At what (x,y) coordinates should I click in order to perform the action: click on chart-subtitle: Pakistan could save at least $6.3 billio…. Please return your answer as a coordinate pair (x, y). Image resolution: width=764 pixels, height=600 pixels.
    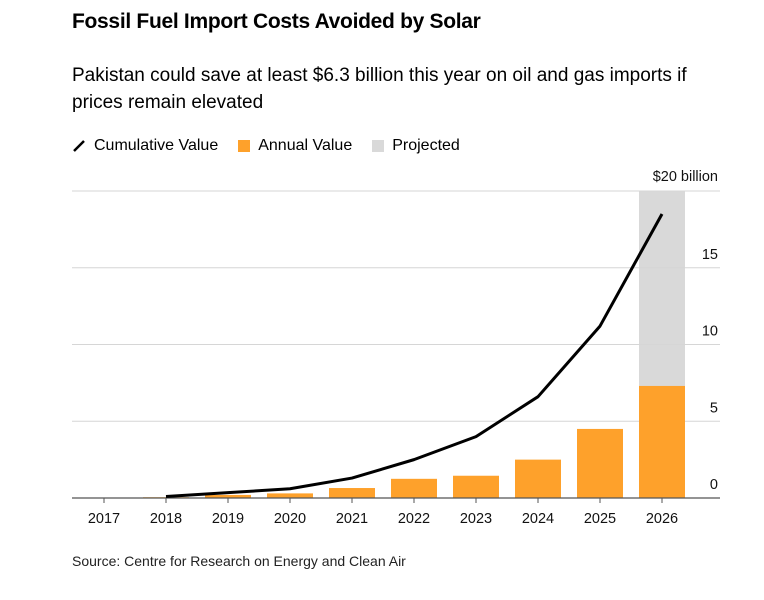
    Looking at the image, I should click on (379, 89).